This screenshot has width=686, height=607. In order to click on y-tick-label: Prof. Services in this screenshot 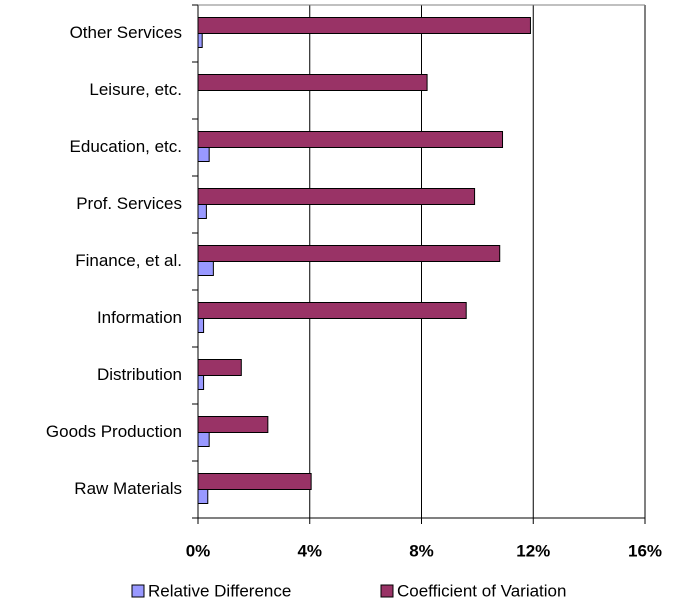, I will do `click(129, 203)`.